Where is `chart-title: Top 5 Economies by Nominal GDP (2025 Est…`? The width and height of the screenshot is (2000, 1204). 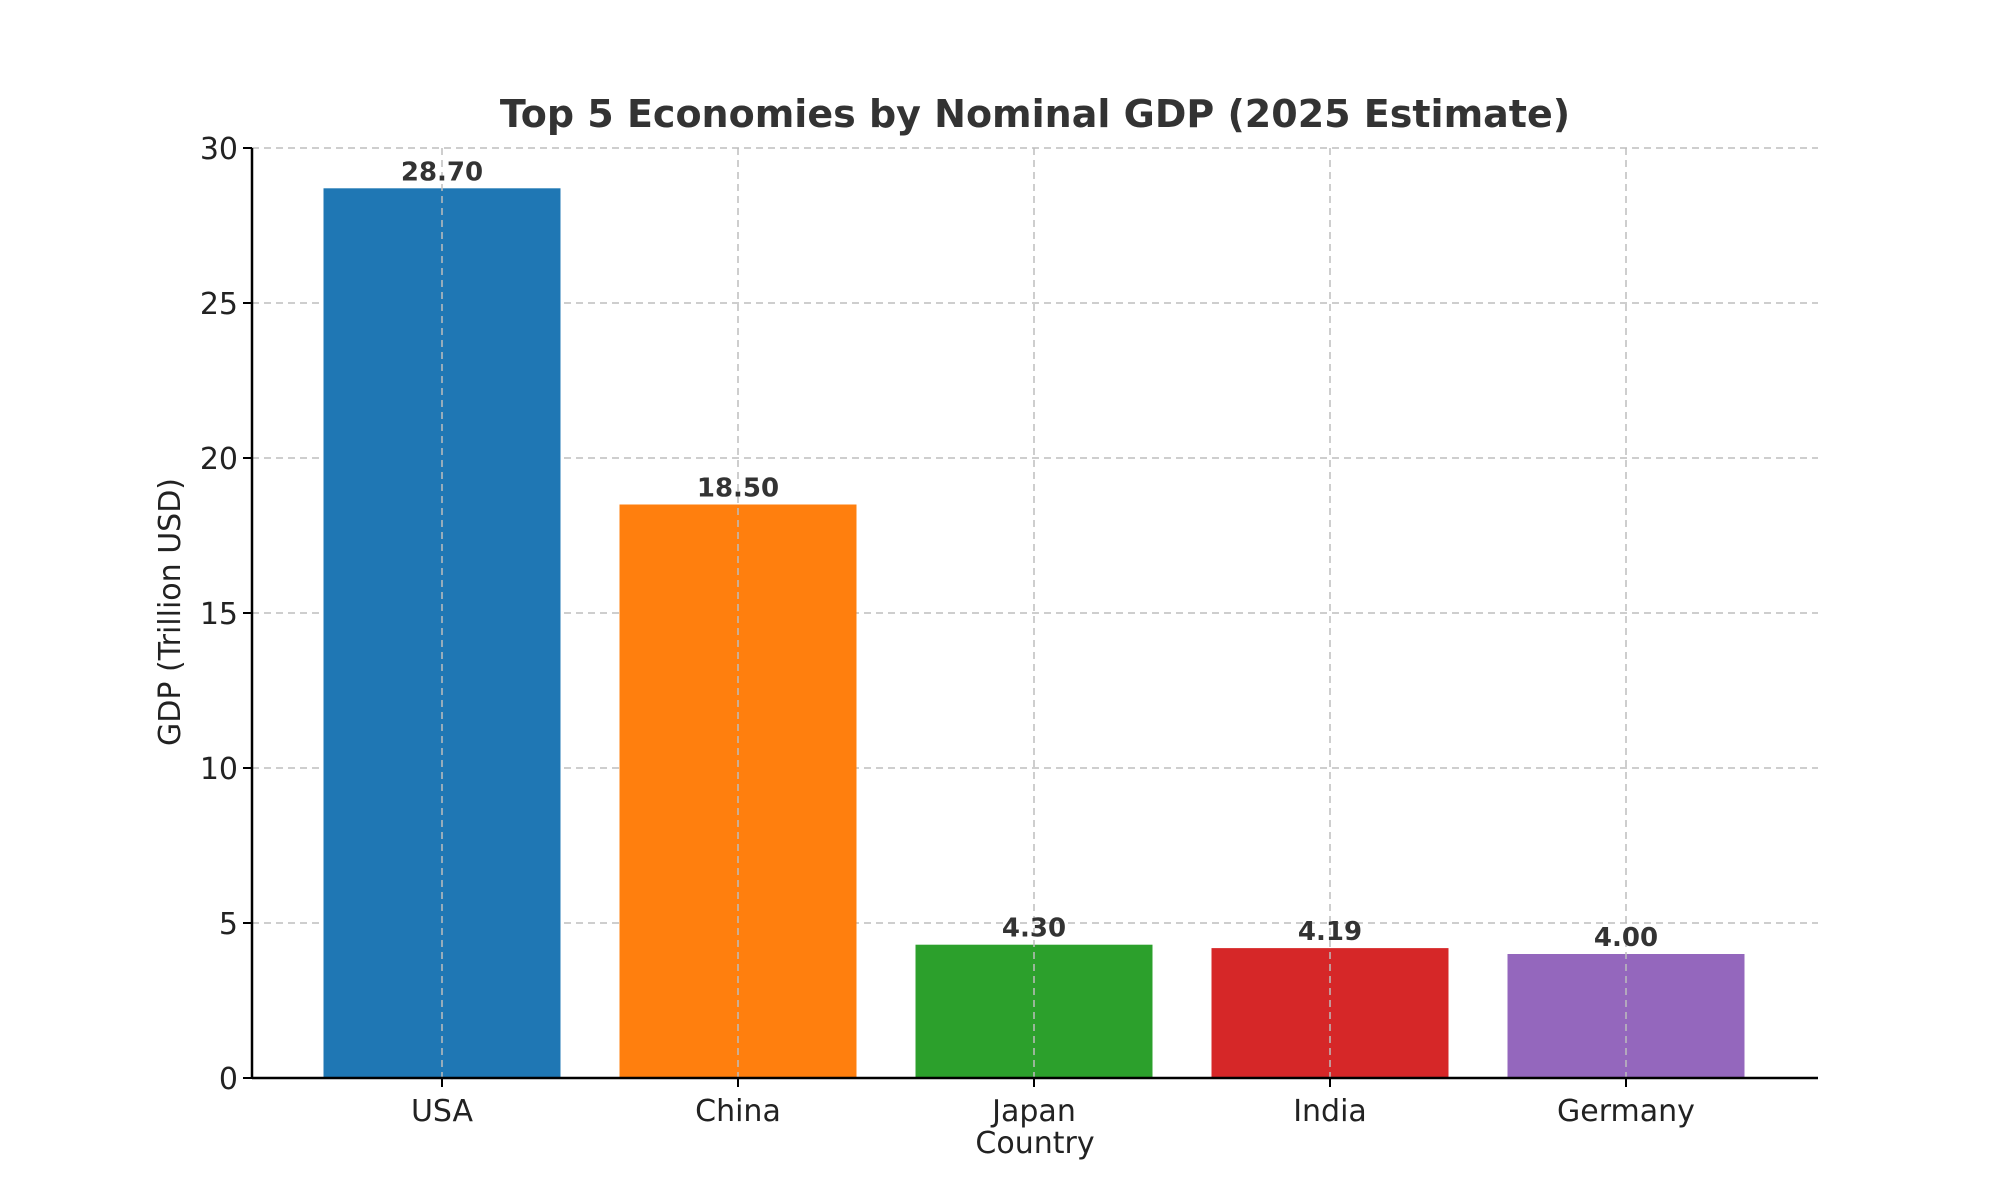 chart-title: Top 5 Economies by Nominal GDP (2025 Est… is located at coordinates (1035, 114).